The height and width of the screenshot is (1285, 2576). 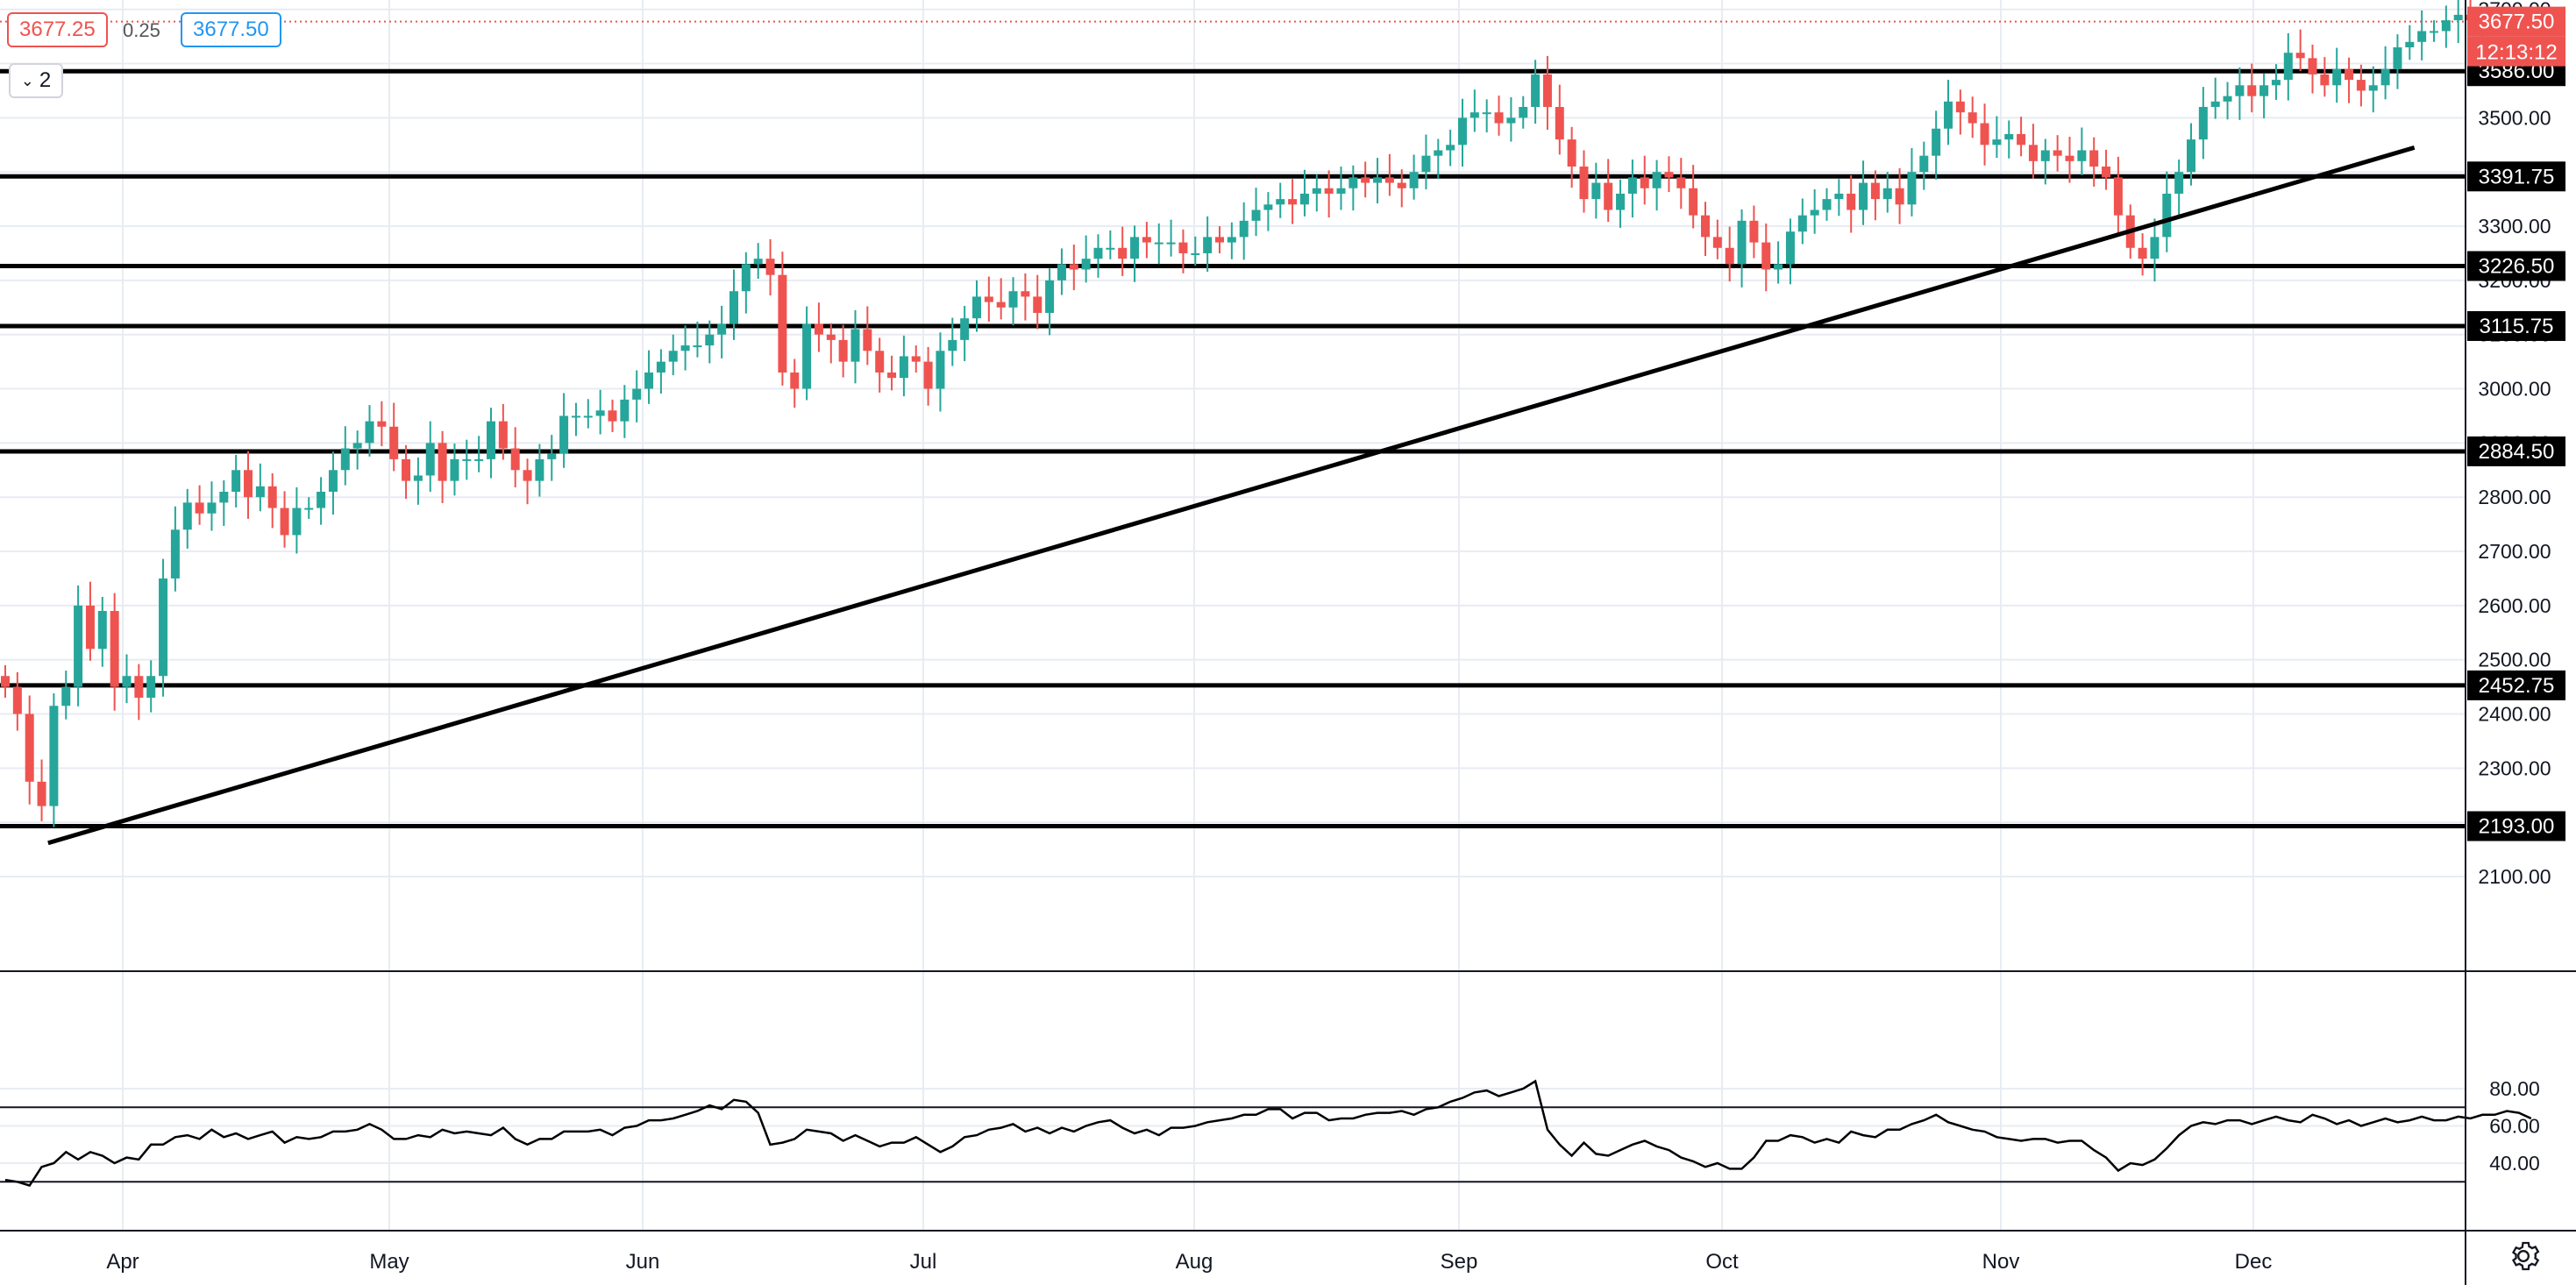 What do you see at coordinates (2514, 1088) in the screenshot?
I see `rsi-tick-label: 80.00` at bounding box center [2514, 1088].